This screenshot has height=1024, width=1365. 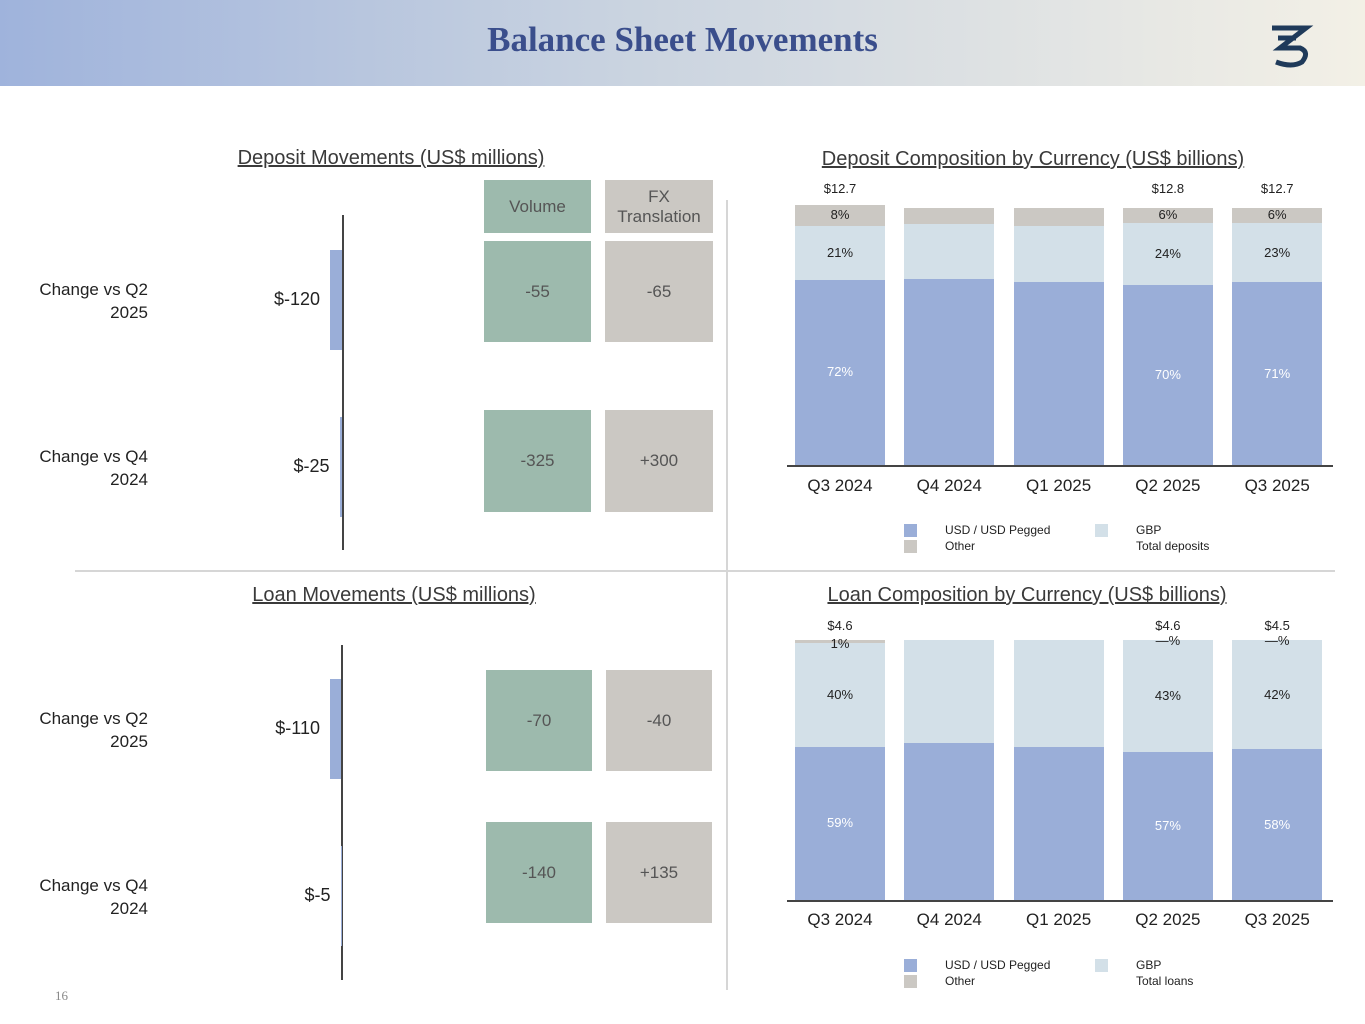 I want to click on legend-label: Total deposits, so click(x=1173, y=546).